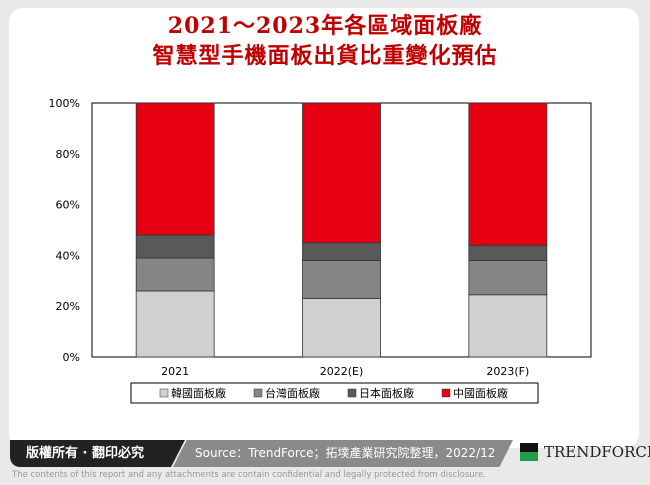 This screenshot has width=650, height=485. I want to click on source: Source：TrendForce；拓墣產業研究院整理，2022/12, so click(343, 453).